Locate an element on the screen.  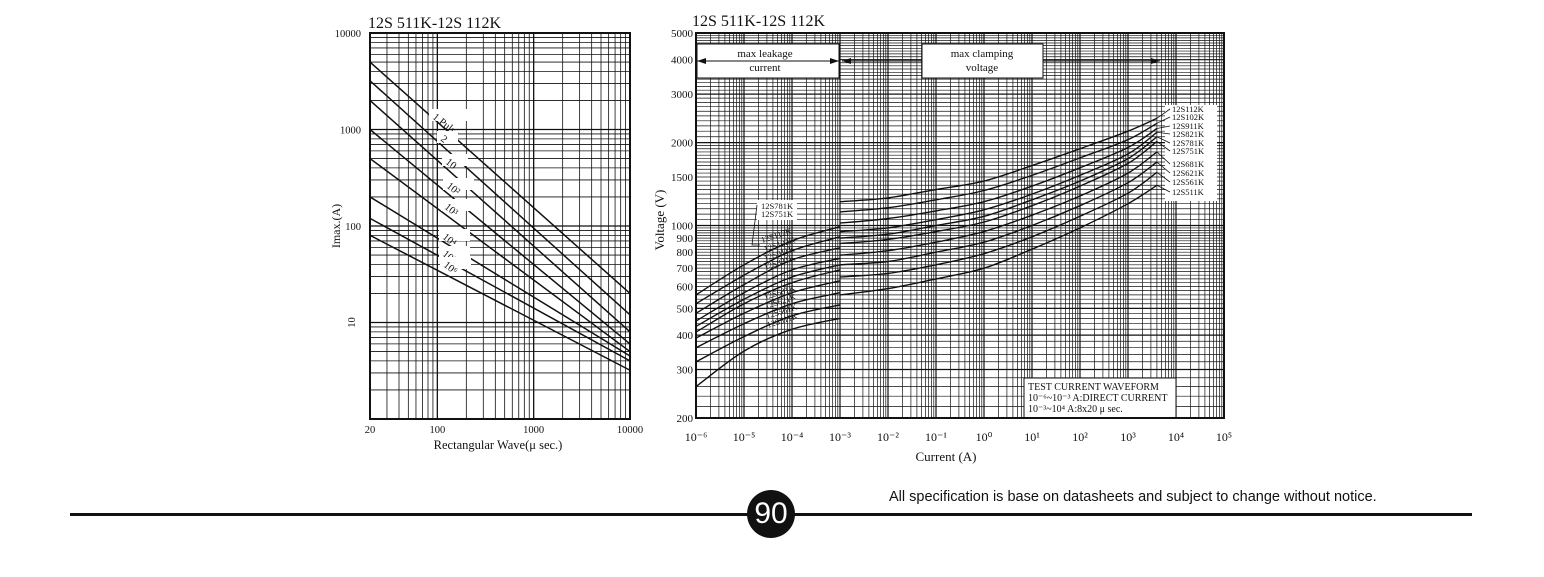
chart1-x-ticks: 20 100 1000 10000 is located at coordinates (504, 430).